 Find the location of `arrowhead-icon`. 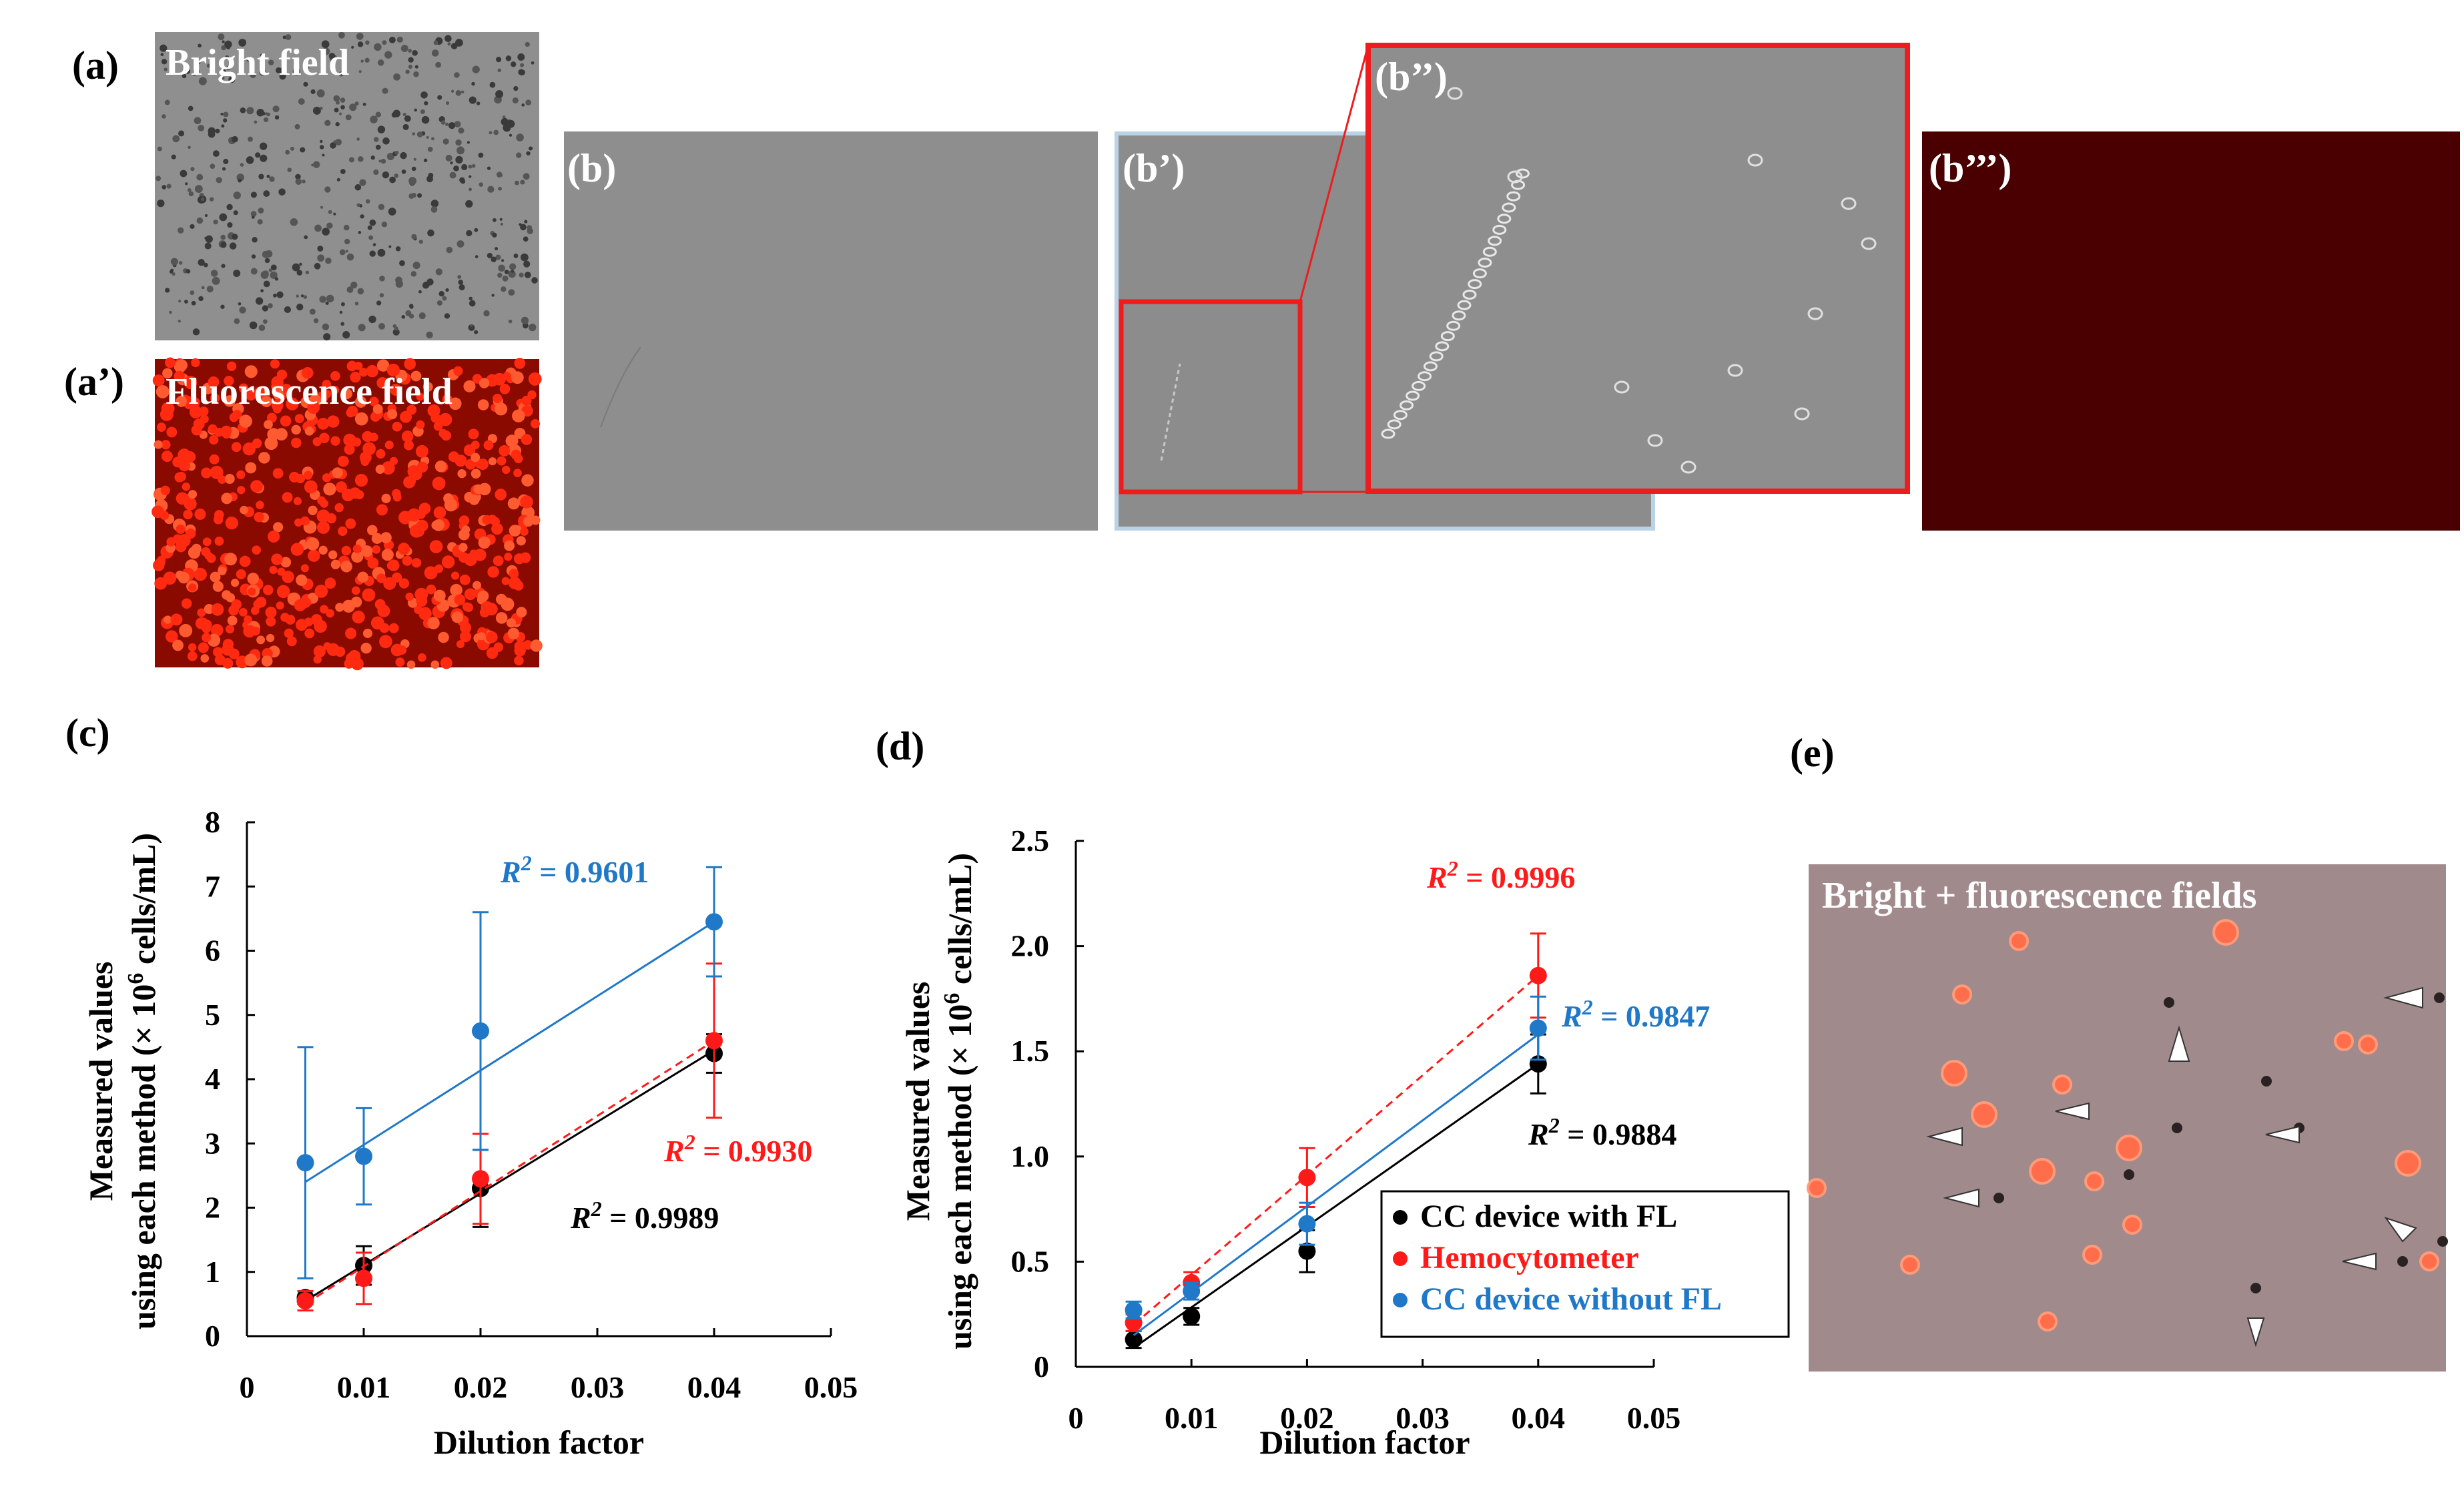

arrowhead-icon is located at coordinates (1944, 1137).